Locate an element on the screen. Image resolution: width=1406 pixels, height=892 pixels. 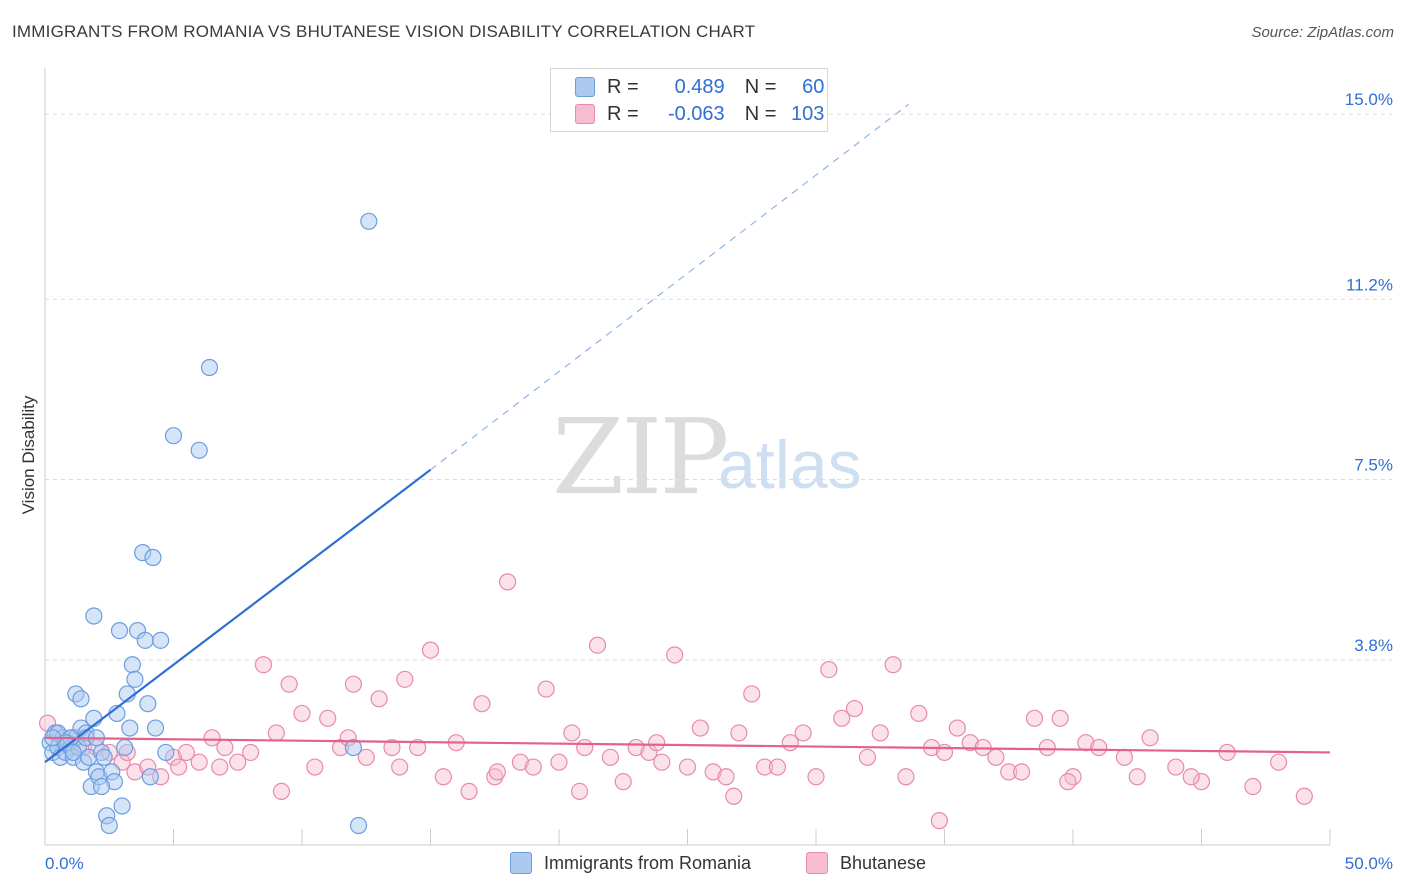
bhutanese-trend-line is located at coordinates (687, 745).